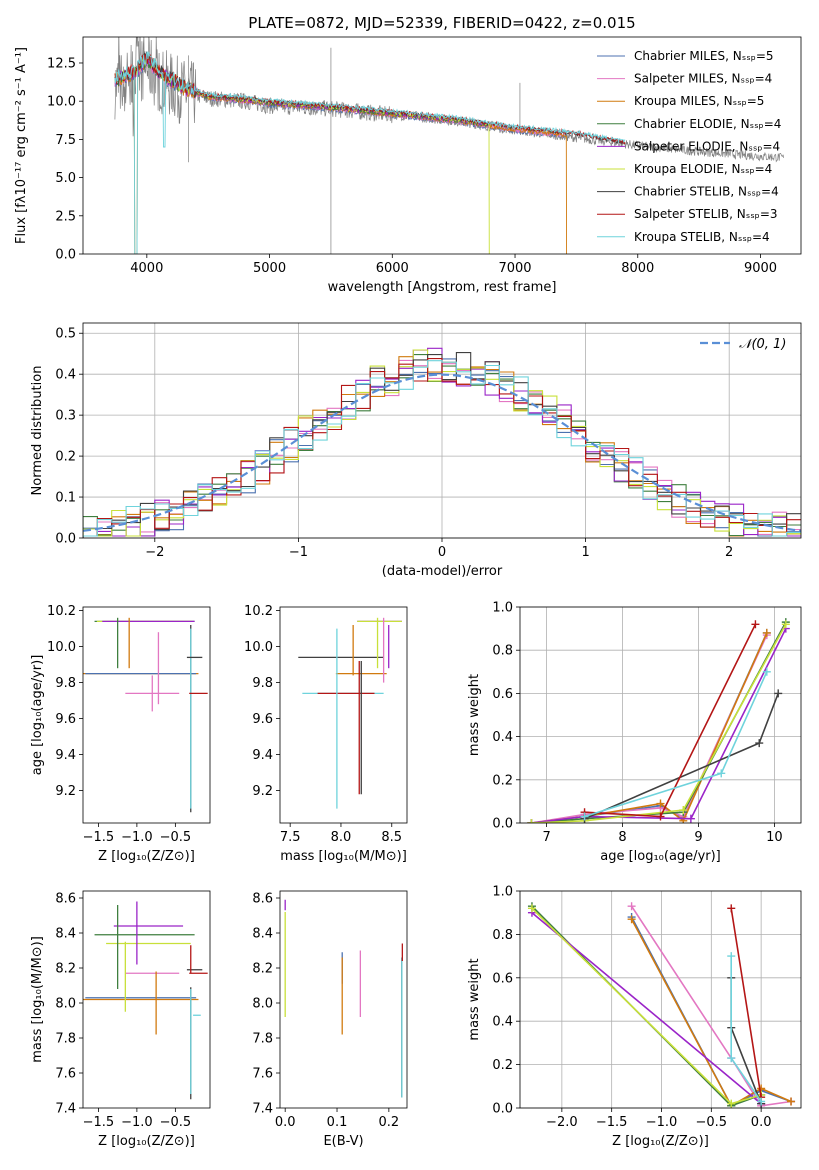 This screenshot has height=1170, width=819. I want to click on model-line, so click(370, 152).